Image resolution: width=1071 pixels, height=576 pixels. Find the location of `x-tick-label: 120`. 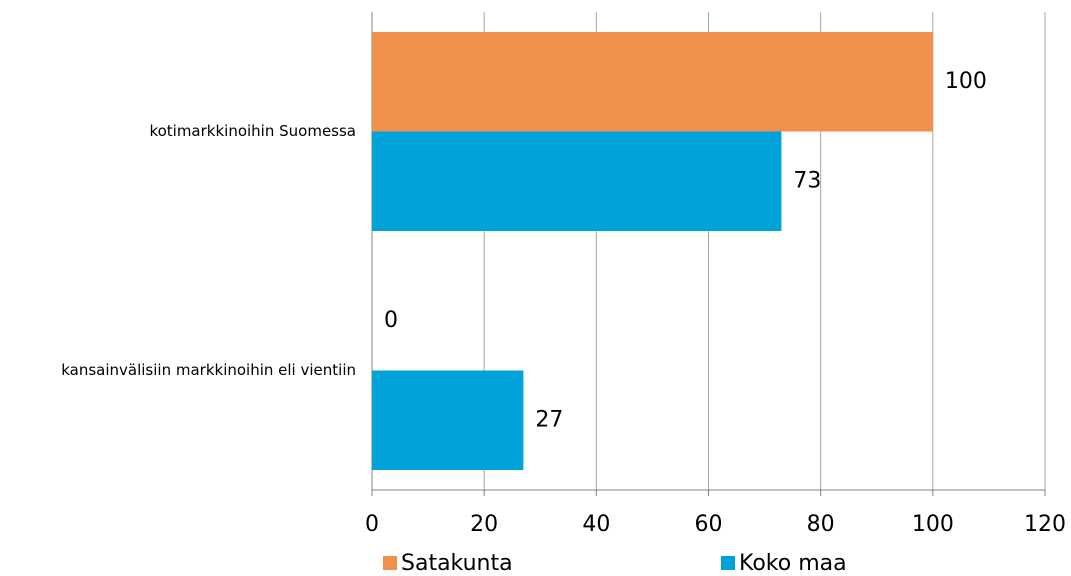

x-tick-label: 120 is located at coordinates (1045, 524).